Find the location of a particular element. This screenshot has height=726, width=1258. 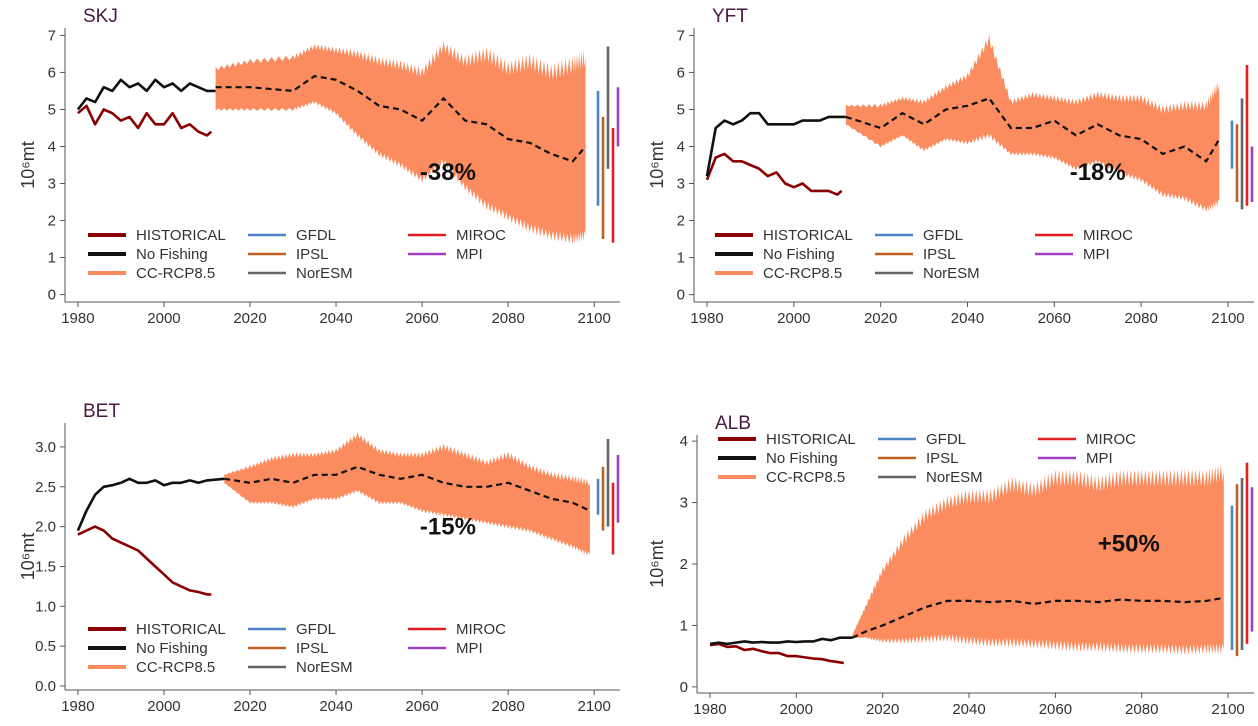

y-tick-label: 5 is located at coordinates (681, 109).